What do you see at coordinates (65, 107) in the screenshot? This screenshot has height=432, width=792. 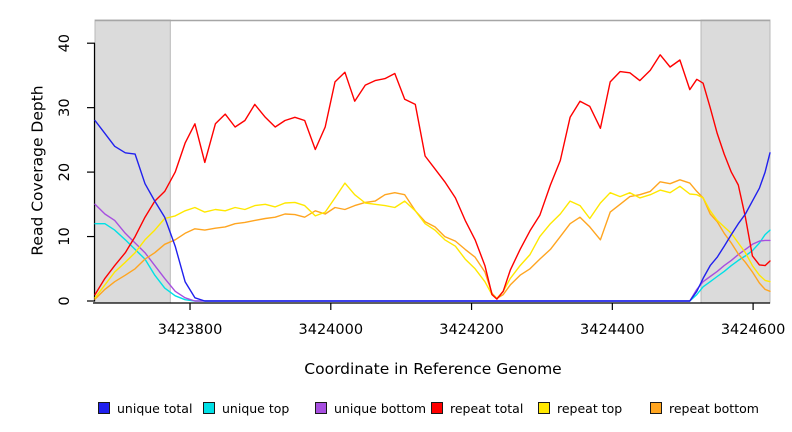 I see `y-tick-label: 30` at bounding box center [65, 107].